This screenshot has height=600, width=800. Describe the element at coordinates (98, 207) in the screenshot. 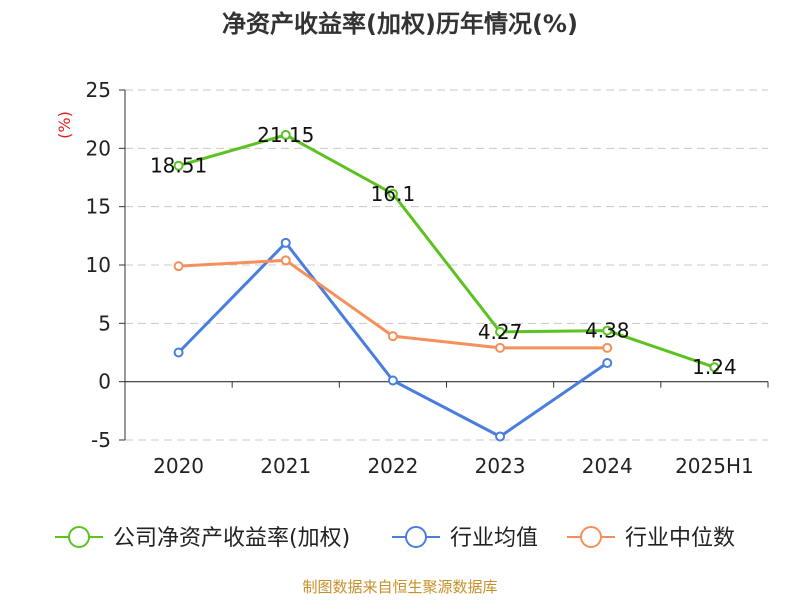

I see `y-tick-label: 15` at that location.